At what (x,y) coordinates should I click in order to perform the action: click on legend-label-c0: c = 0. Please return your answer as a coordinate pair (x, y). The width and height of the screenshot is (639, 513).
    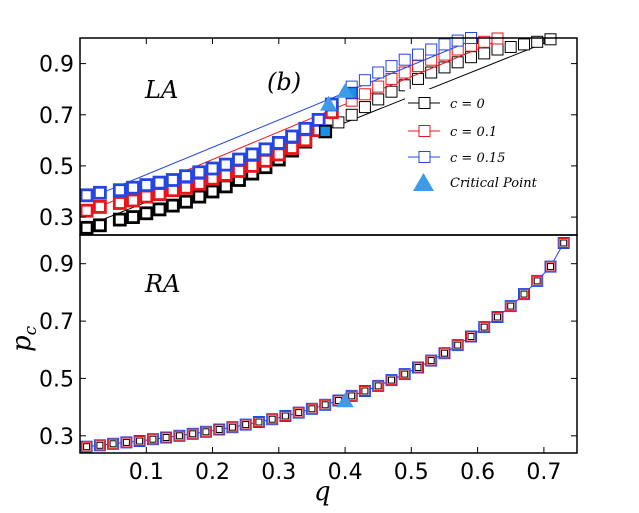
    Looking at the image, I should click on (467, 104).